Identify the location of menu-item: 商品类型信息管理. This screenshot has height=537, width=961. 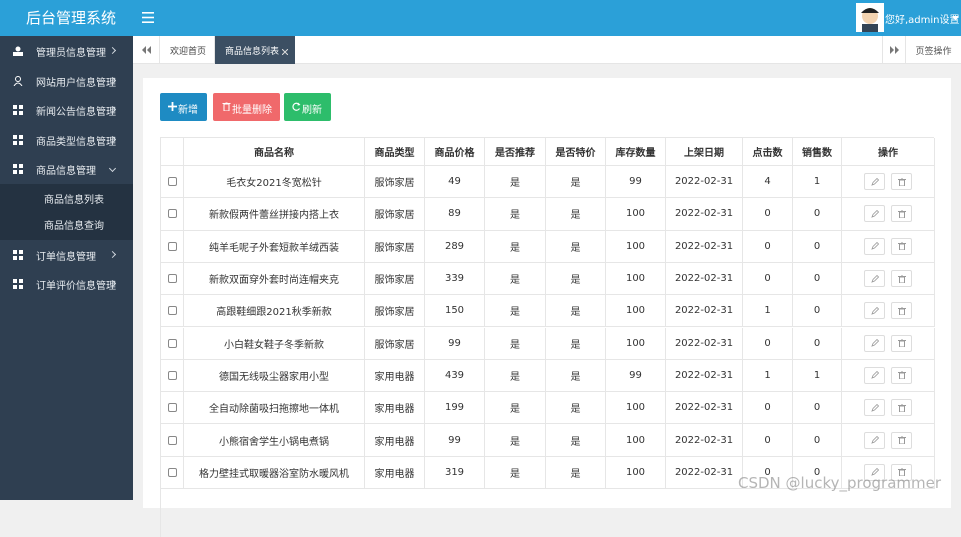
(66, 140).